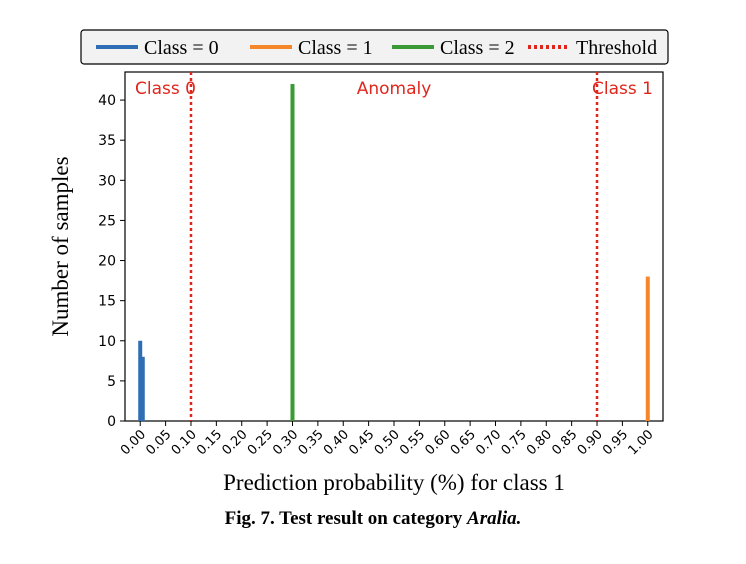  What do you see at coordinates (616, 48) in the screenshot?
I see `legend-label: Threshold` at bounding box center [616, 48].